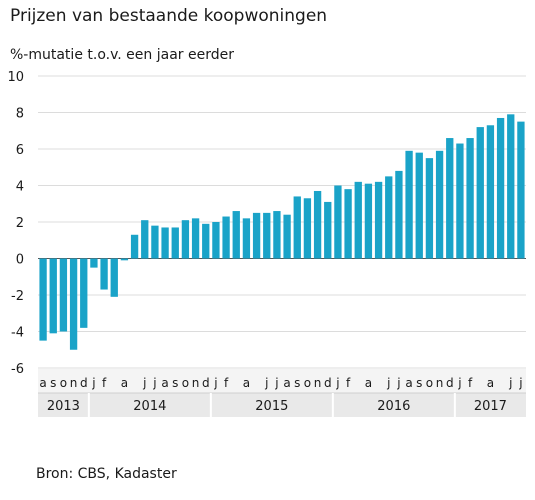  I want to click on y-tick-label: -4, so click(17, 333).